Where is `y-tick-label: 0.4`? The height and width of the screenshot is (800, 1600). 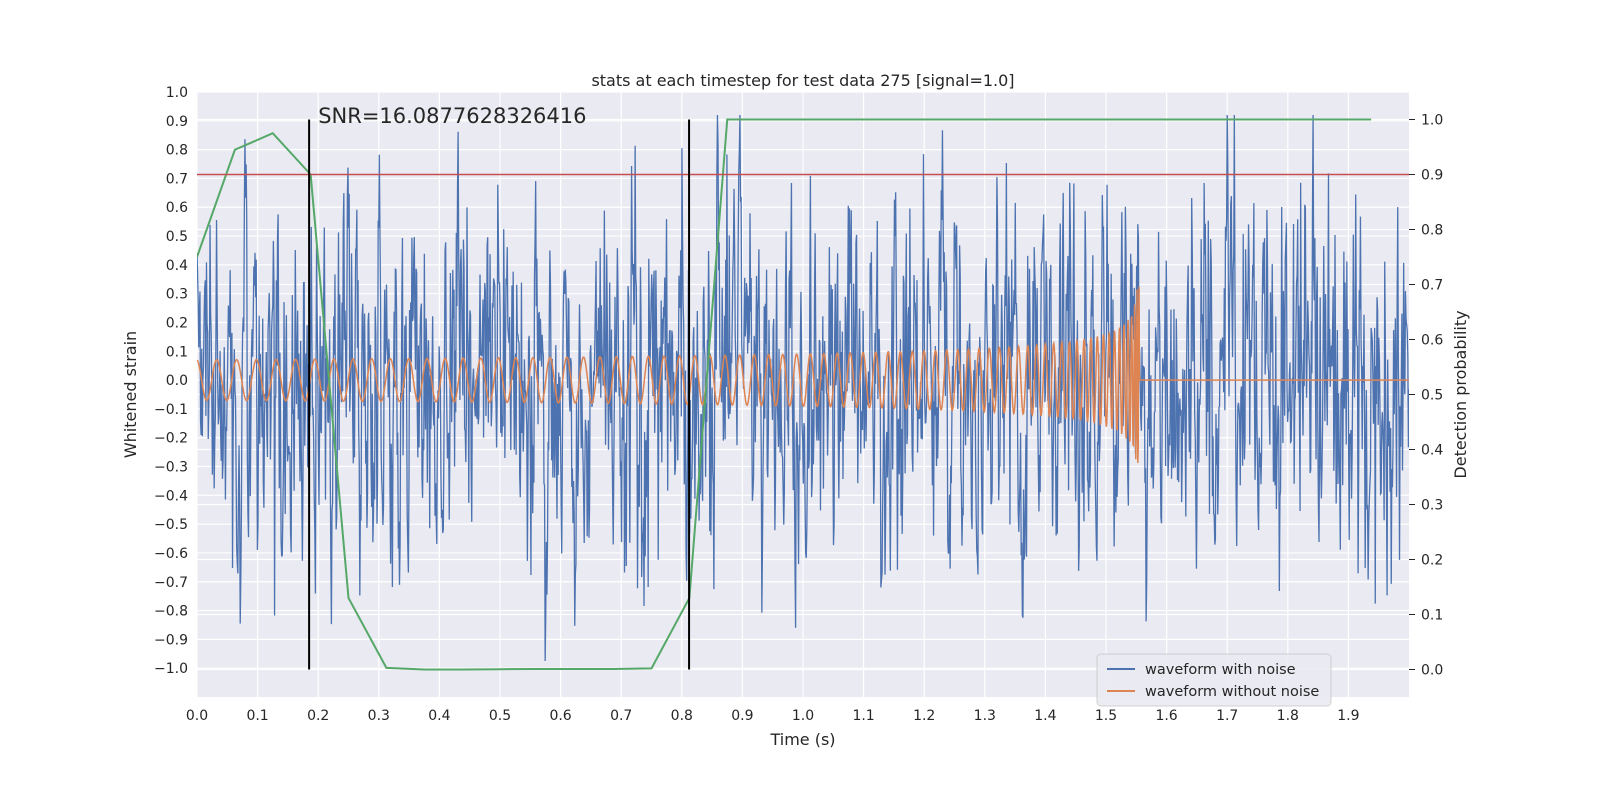 y-tick-label: 0.4 is located at coordinates (177, 266).